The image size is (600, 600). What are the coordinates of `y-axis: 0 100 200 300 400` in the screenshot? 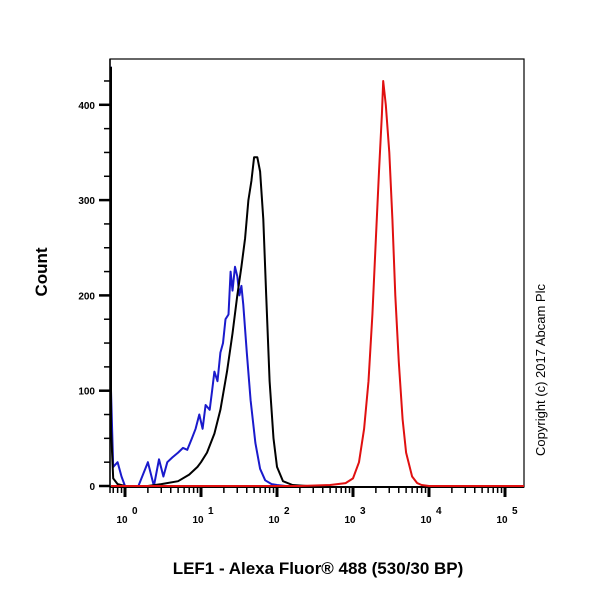 It's located at (94, 276).